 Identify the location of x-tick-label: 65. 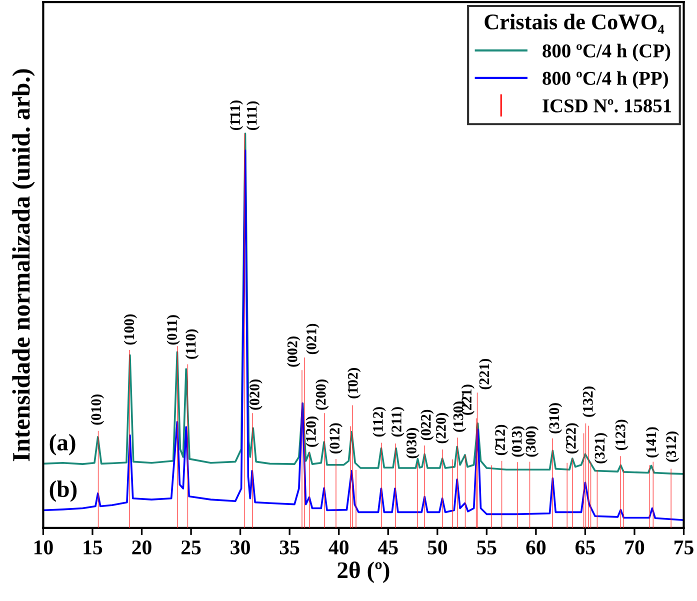
(585, 547).